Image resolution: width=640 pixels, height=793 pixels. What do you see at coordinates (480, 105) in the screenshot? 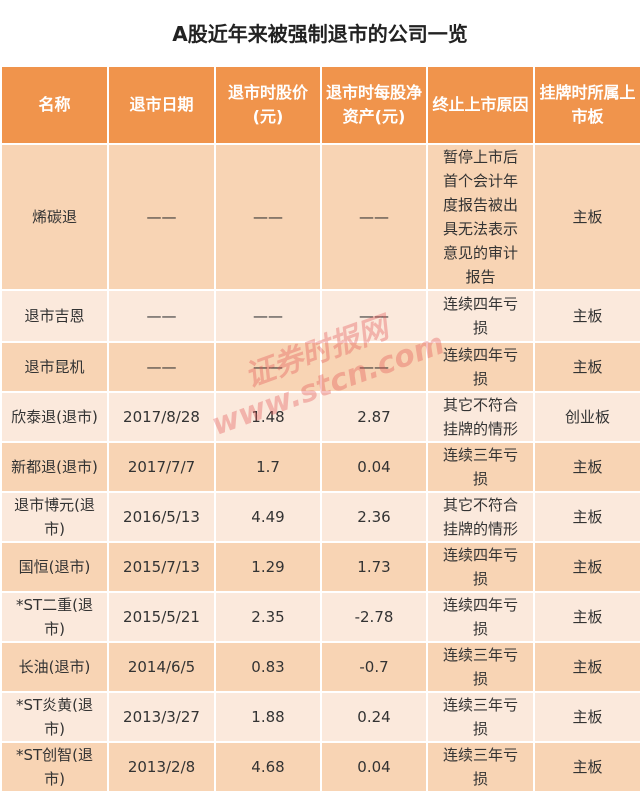
I see `column-header: 终止上市原因` at bounding box center [480, 105].